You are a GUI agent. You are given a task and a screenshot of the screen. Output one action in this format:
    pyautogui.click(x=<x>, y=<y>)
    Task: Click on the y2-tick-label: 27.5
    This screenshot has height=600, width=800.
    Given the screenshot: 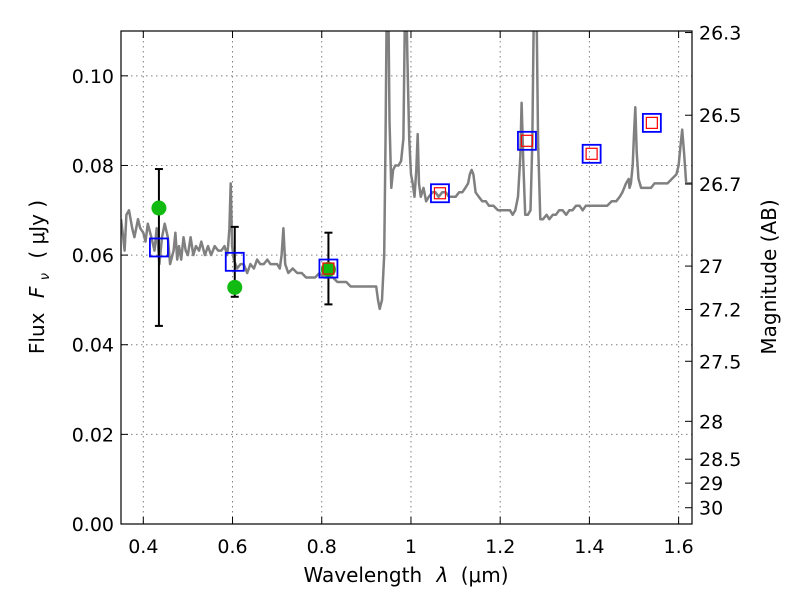 What is the action you would take?
    pyautogui.click(x=720, y=362)
    